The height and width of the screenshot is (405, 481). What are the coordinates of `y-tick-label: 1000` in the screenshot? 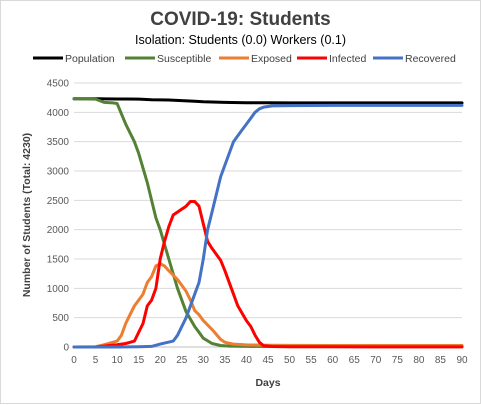 It's located at (58, 289).